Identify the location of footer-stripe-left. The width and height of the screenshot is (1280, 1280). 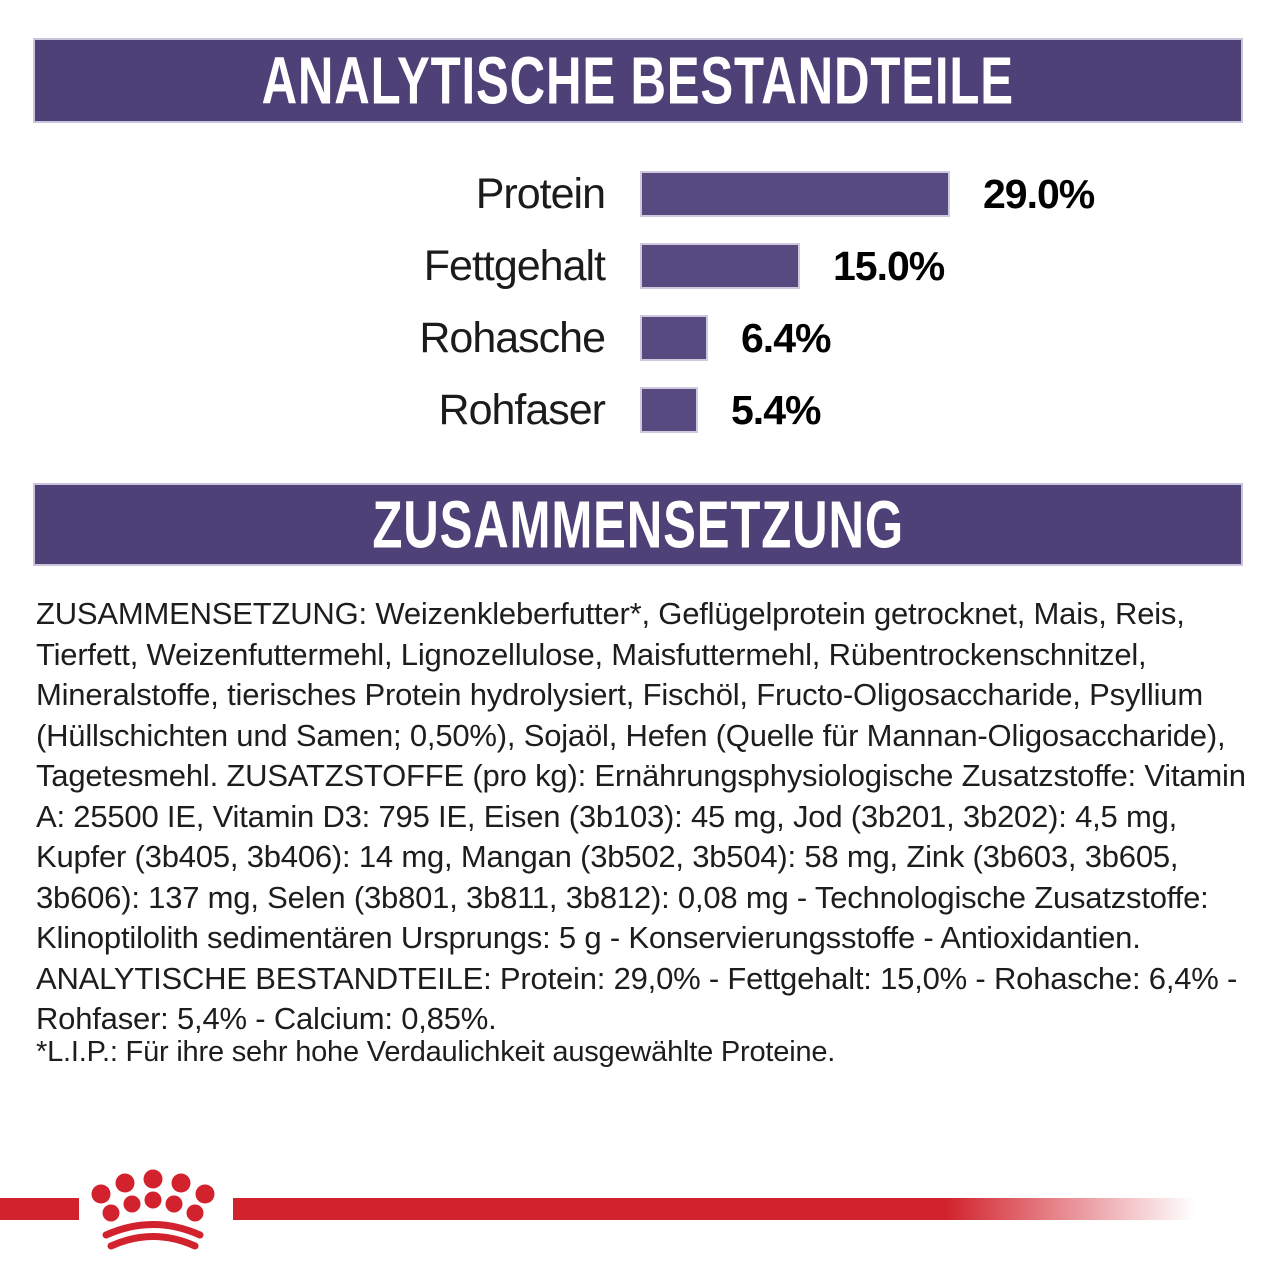
(39, 1209).